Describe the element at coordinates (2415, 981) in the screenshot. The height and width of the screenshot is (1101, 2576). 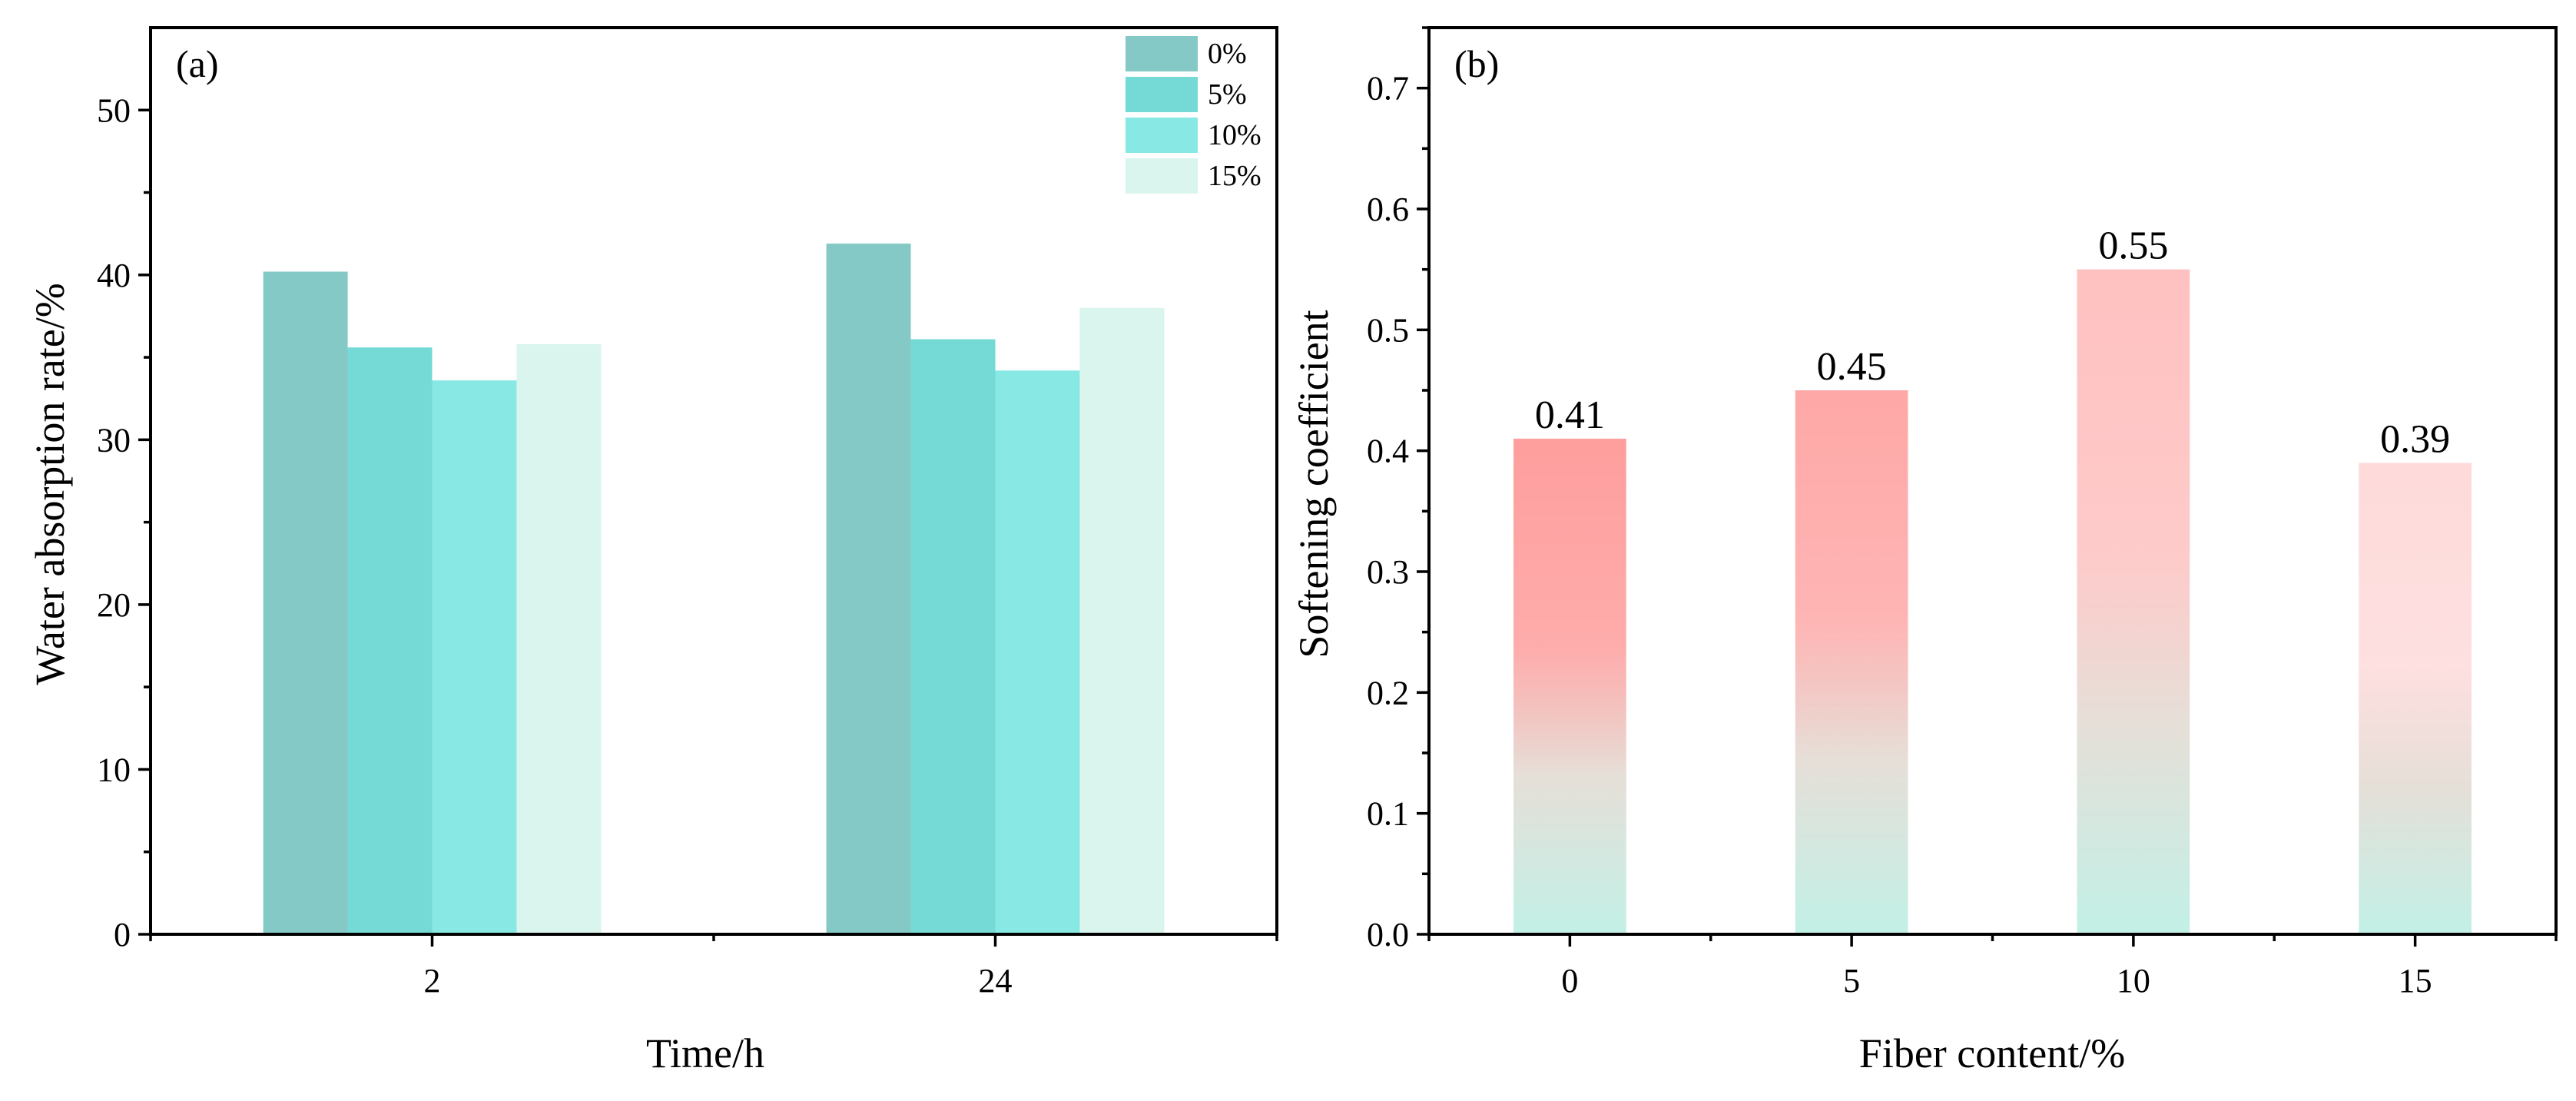
I see `x-tick-label: 15` at that location.